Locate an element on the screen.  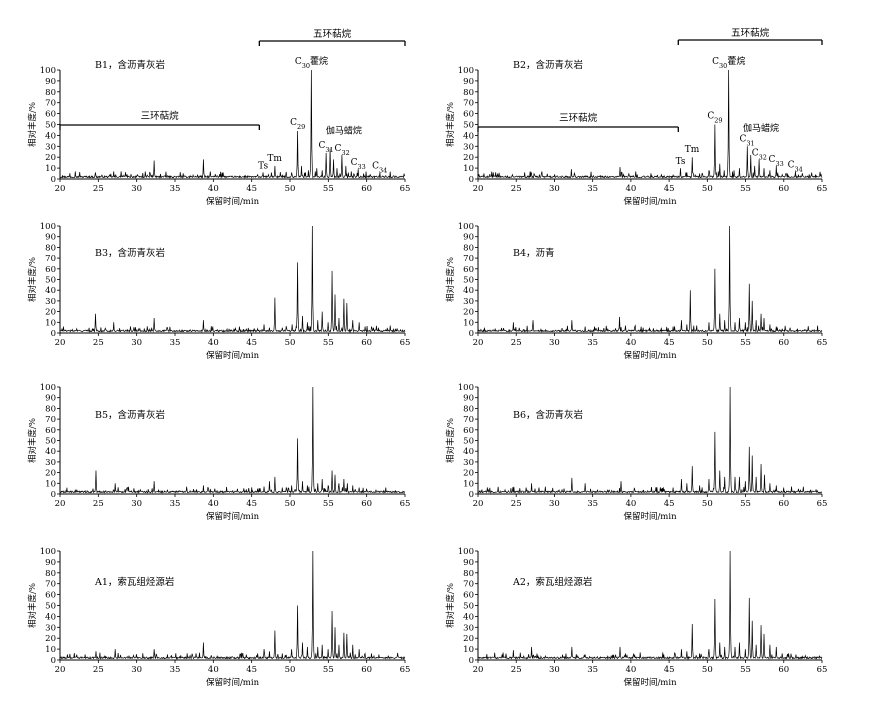
y-tick-label: 0 is located at coordinates (53, 334).